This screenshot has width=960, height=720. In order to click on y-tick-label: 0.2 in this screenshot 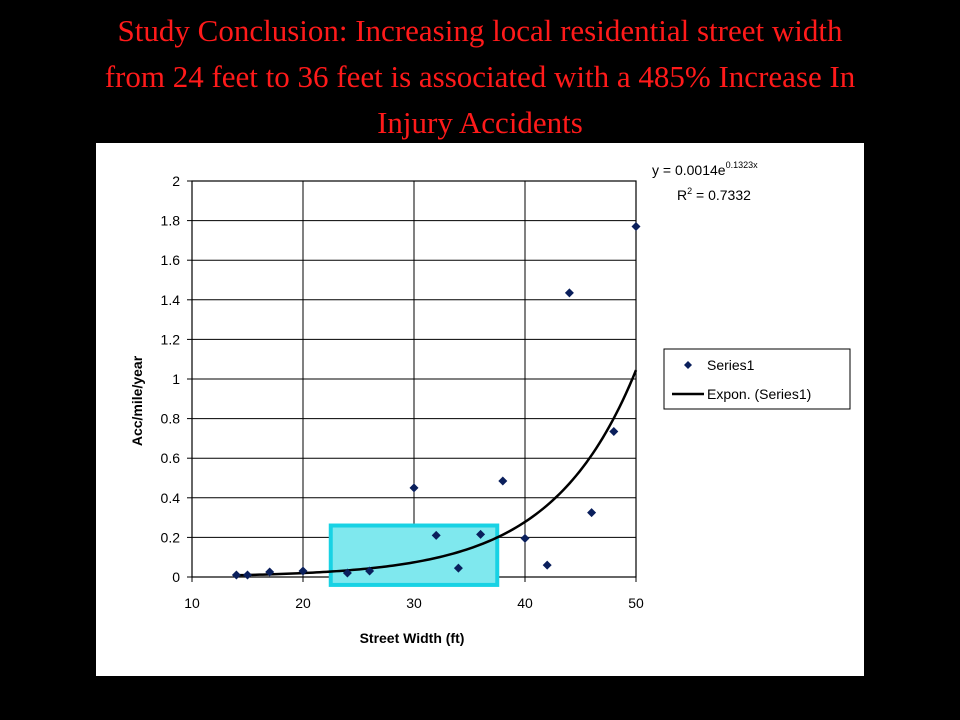, I will do `click(171, 537)`.